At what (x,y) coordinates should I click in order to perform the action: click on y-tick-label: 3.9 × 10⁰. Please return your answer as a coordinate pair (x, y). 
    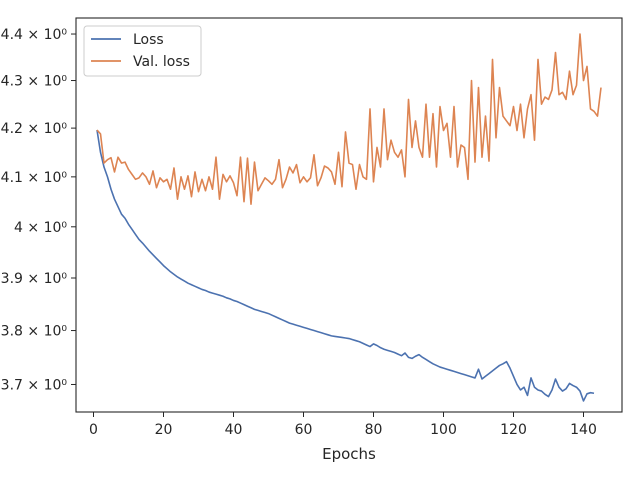
    Looking at the image, I should click on (34, 279).